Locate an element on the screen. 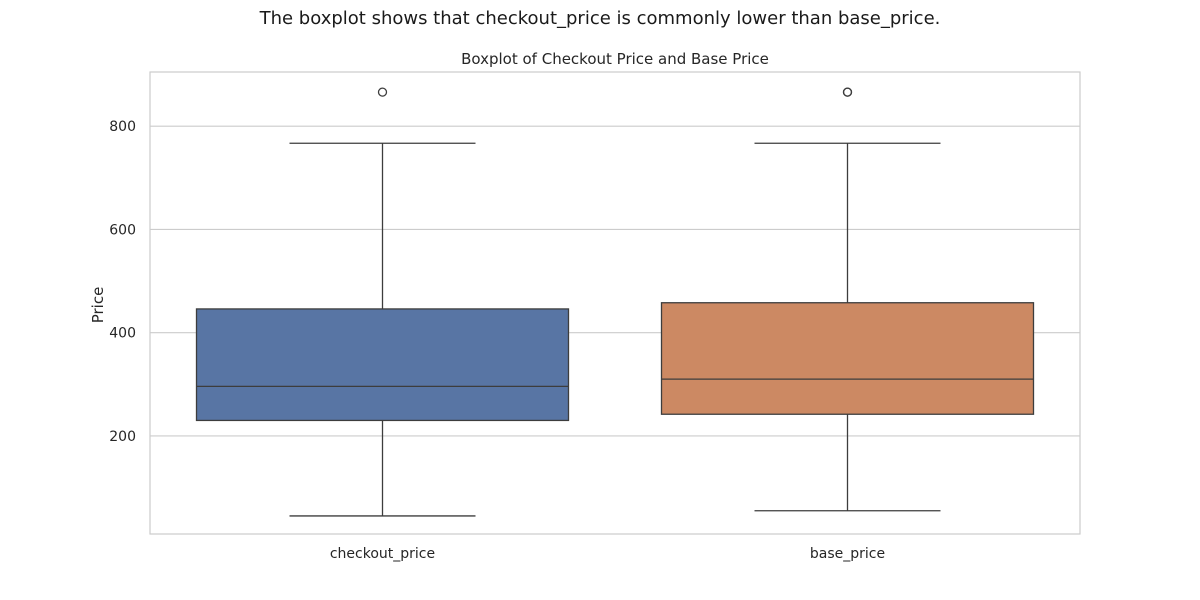 The width and height of the screenshot is (1200, 600). y-tick-label: 600 is located at coordinates (122, 230).